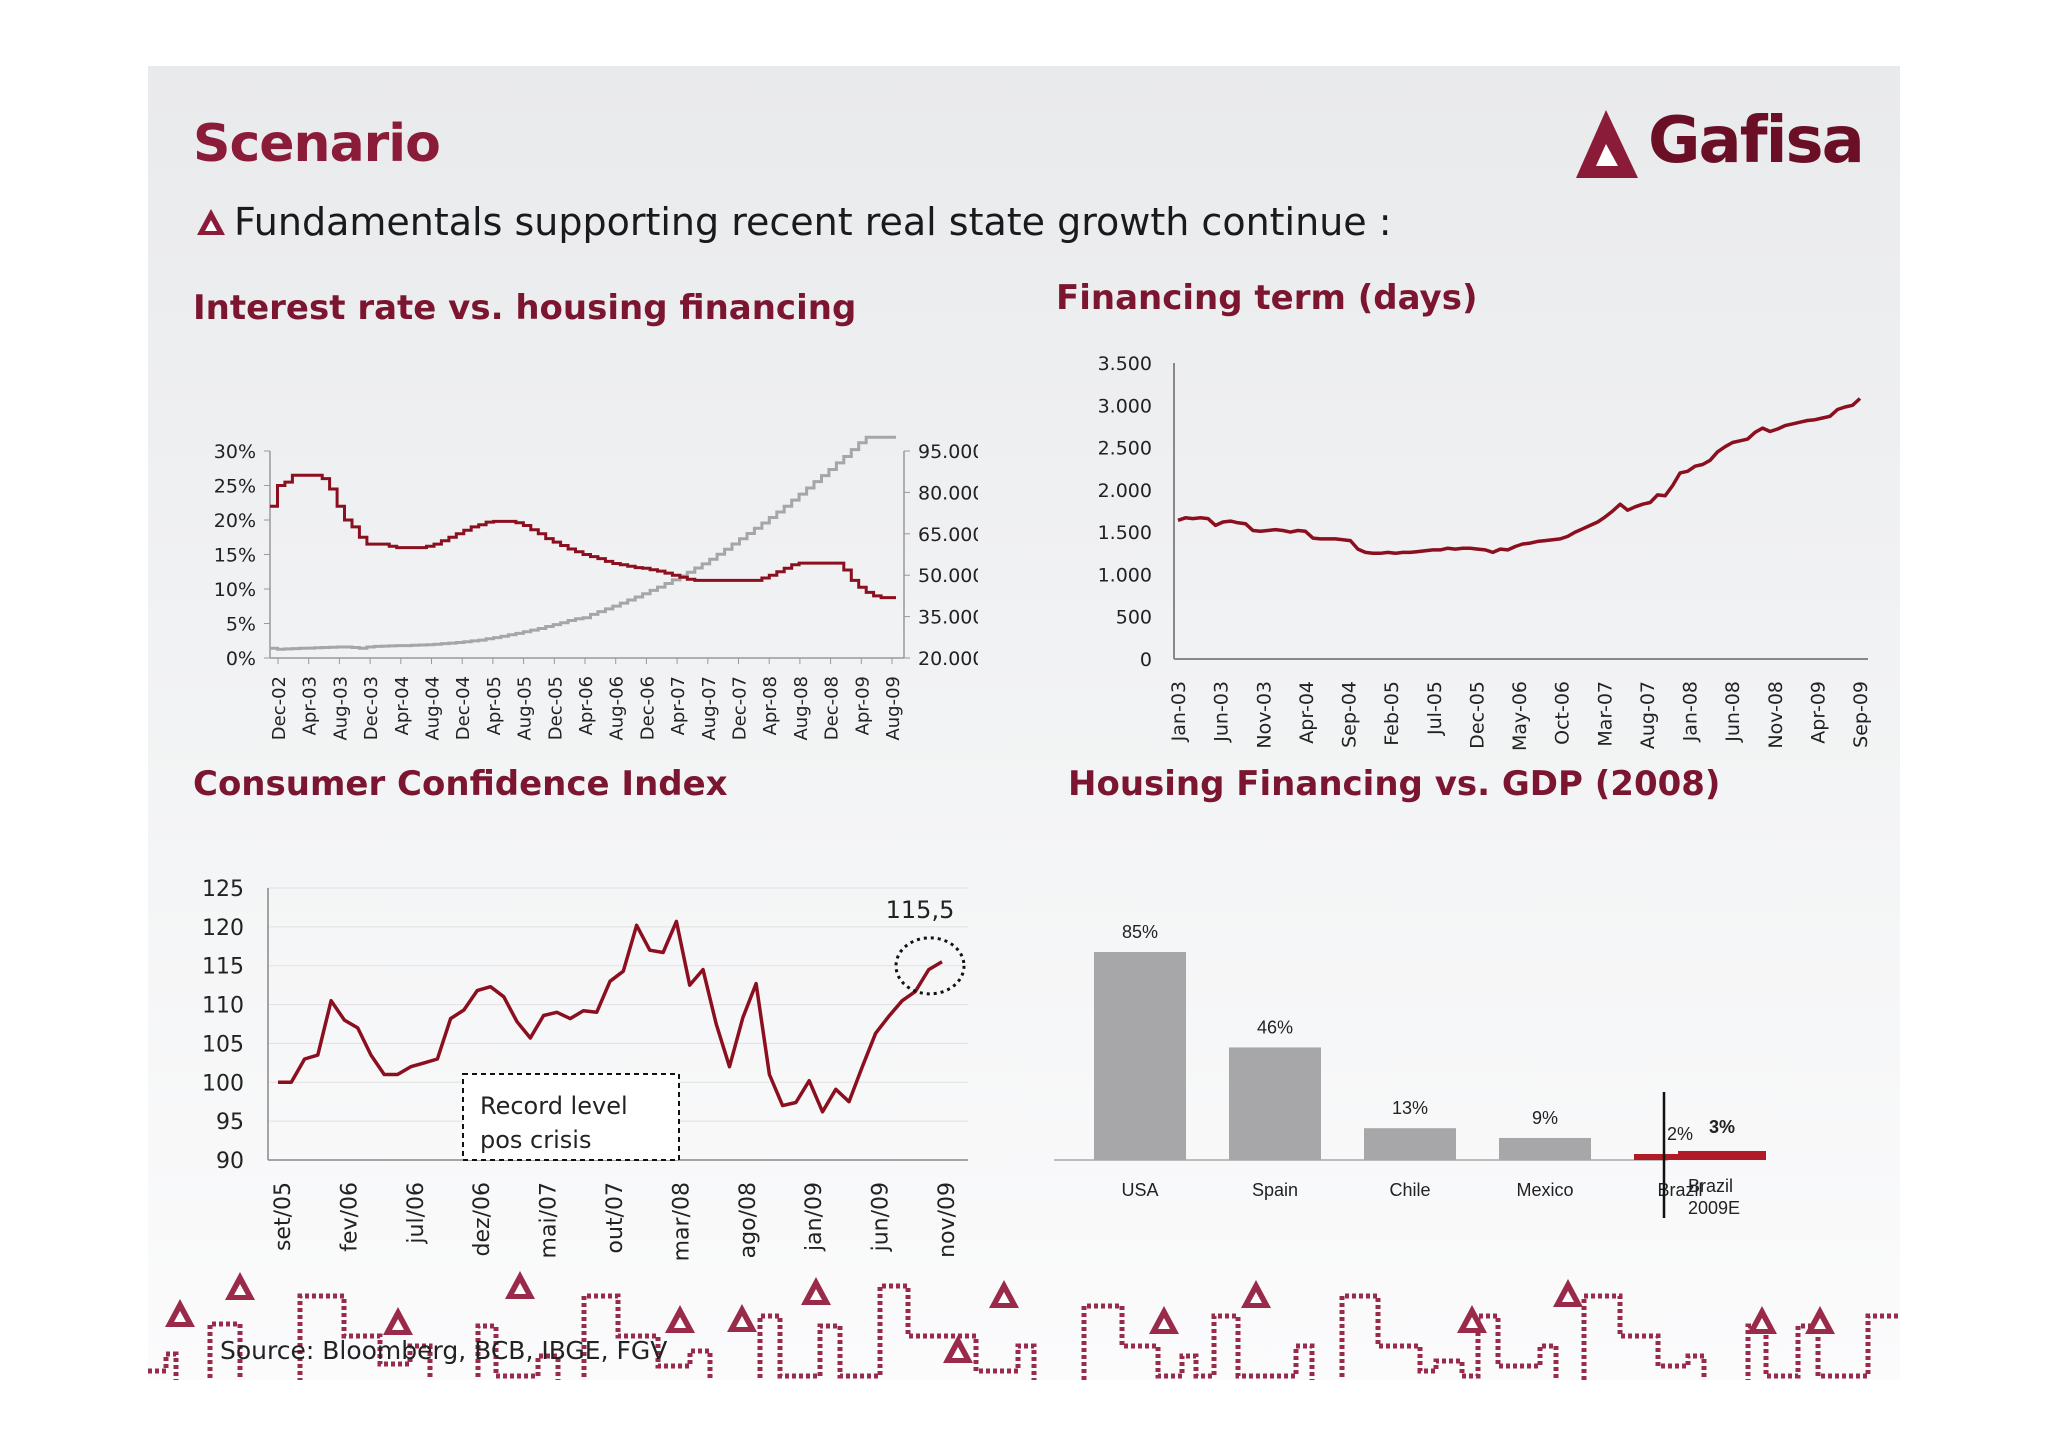 The width and height of the screenshot is (2048, 1447). What do you see at coordinates (1409, 1190) in the screenshot?
I see `category-label: Chile` at bounding box center [1409, 1190].